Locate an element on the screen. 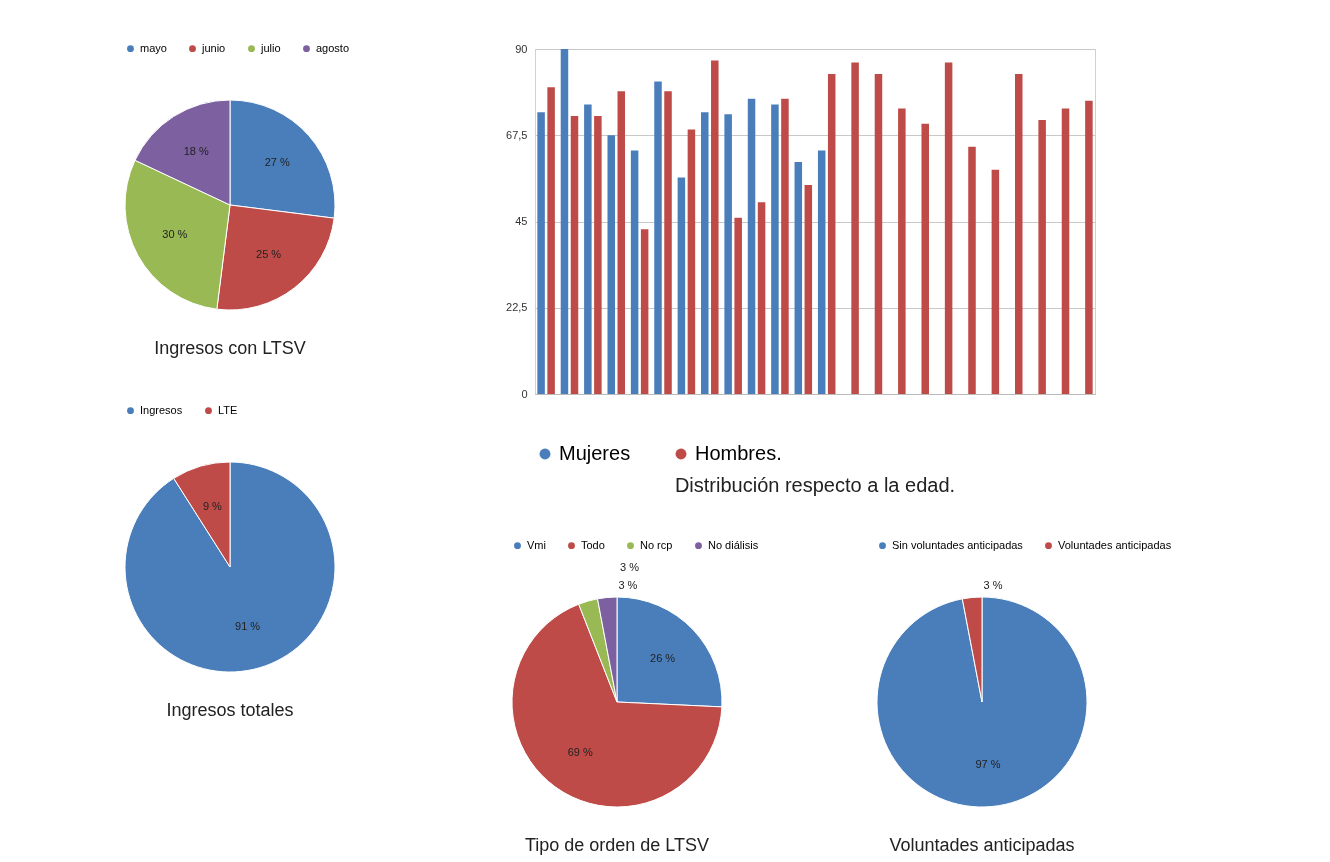  legend-label: No diálisis is located at coordinates (733, 544).